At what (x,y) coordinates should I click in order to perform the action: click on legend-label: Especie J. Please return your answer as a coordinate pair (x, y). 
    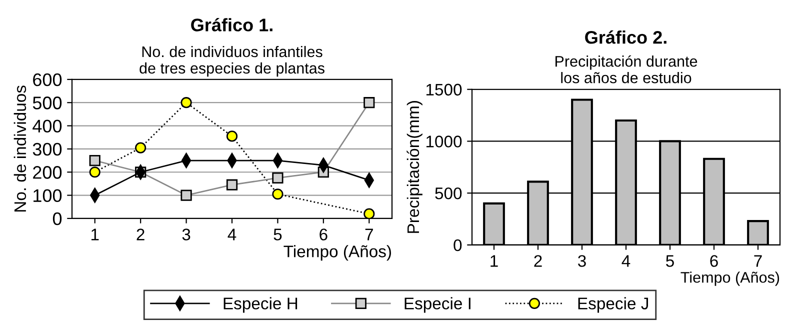
    Looking at the image, I should click on (613, 305).